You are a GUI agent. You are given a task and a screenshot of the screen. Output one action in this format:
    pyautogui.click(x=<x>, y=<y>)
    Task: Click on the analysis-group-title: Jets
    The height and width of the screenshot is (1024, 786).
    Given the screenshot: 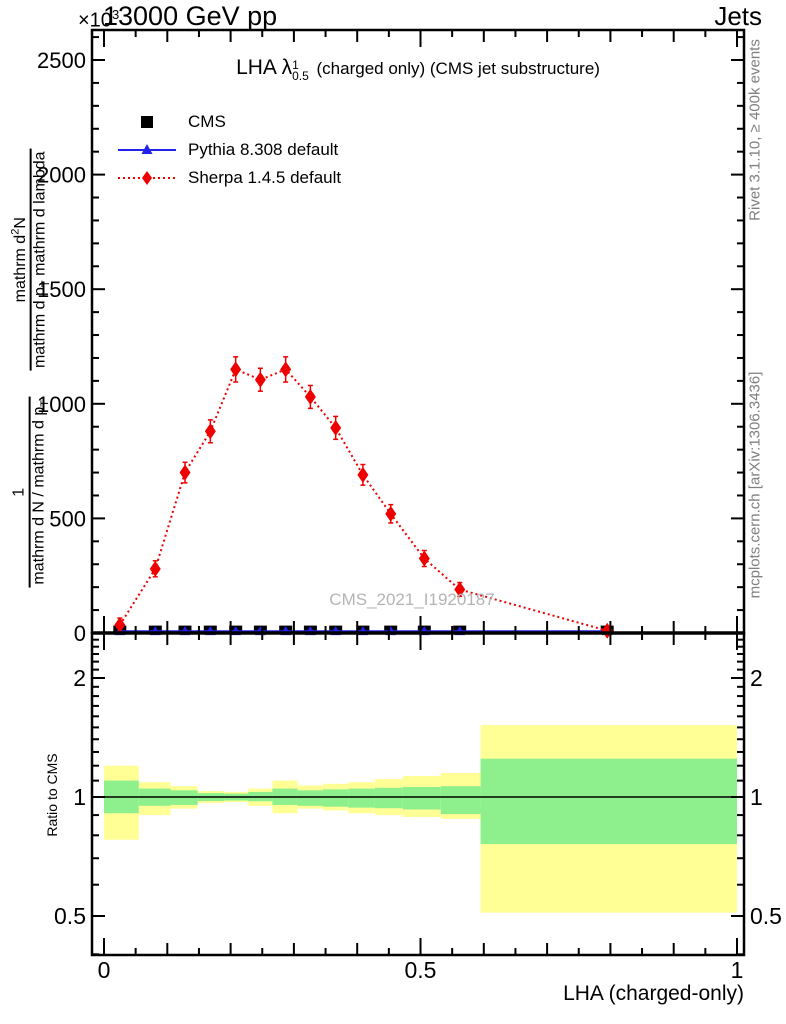 What is the action you would take?
    pyautogui.click(x=738, y=16)
    